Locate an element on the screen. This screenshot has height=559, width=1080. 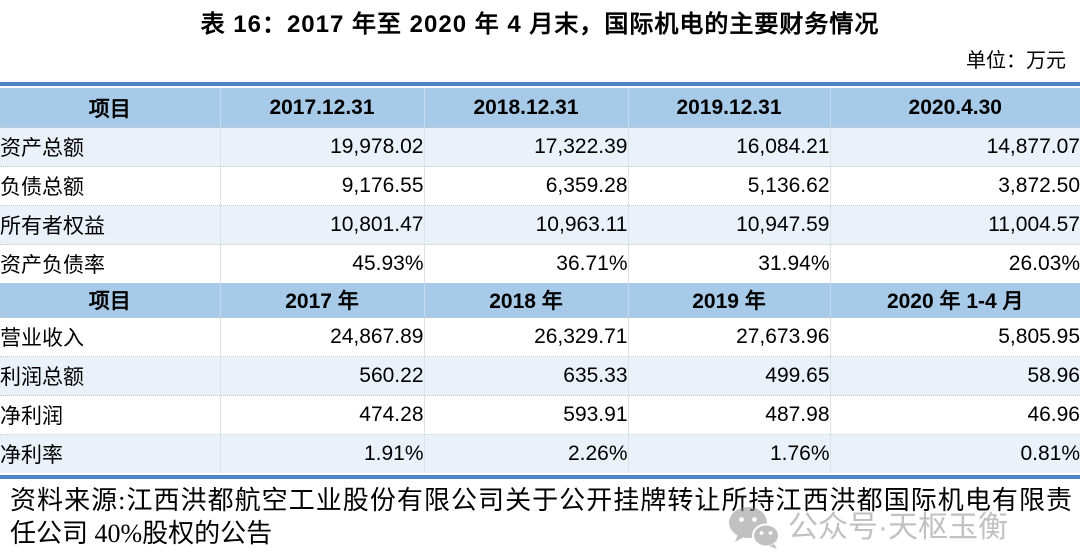
table-top-border is located at coordinates (540, 84).